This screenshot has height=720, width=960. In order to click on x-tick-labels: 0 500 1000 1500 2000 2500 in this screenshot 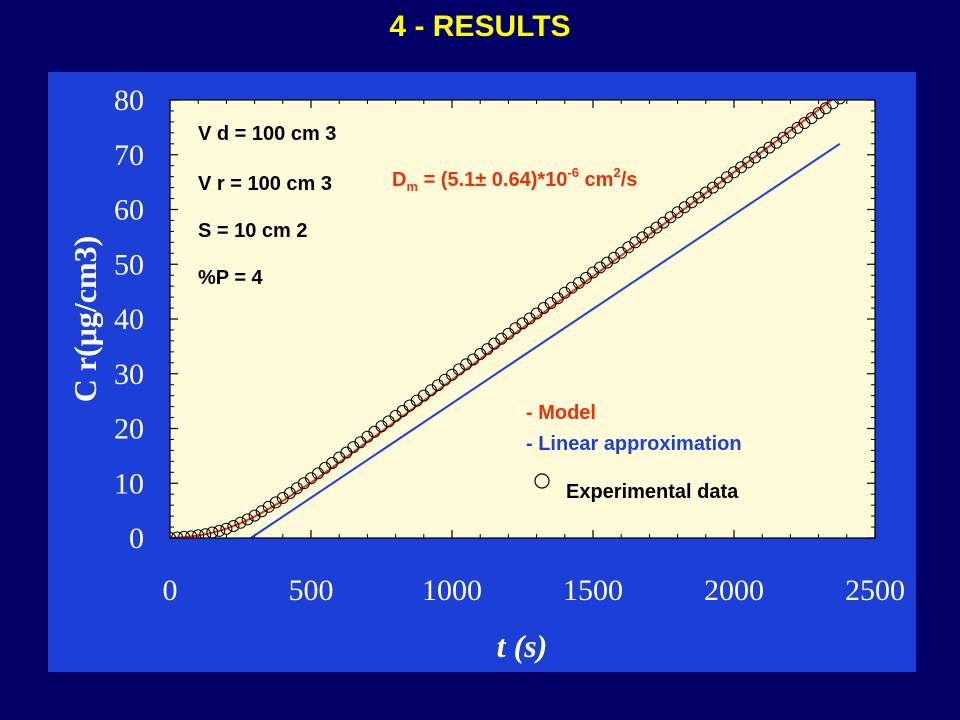, I will do `click(534, 590)`.